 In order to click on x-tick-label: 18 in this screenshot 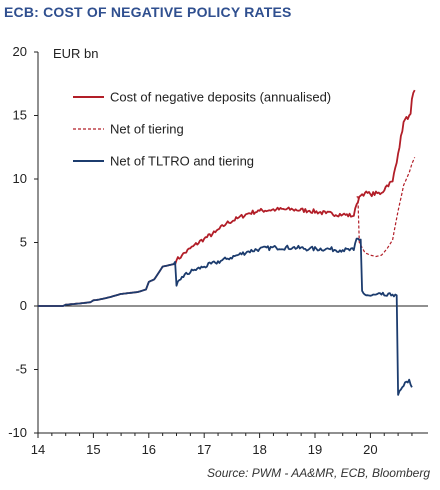, I will do `click(259, 449)`.